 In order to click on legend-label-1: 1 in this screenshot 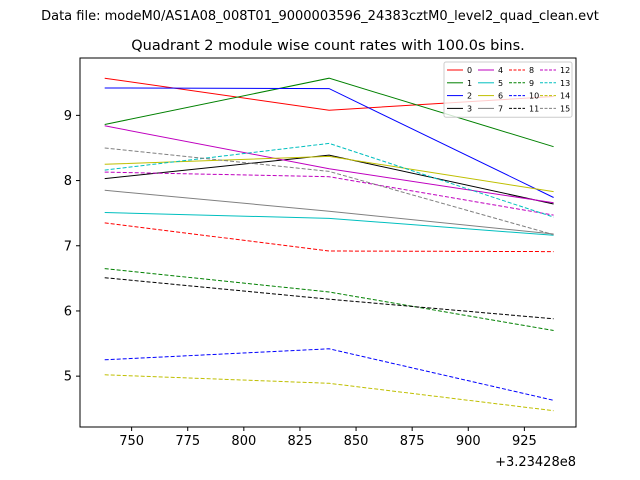, I will do `click(469, 83)`.